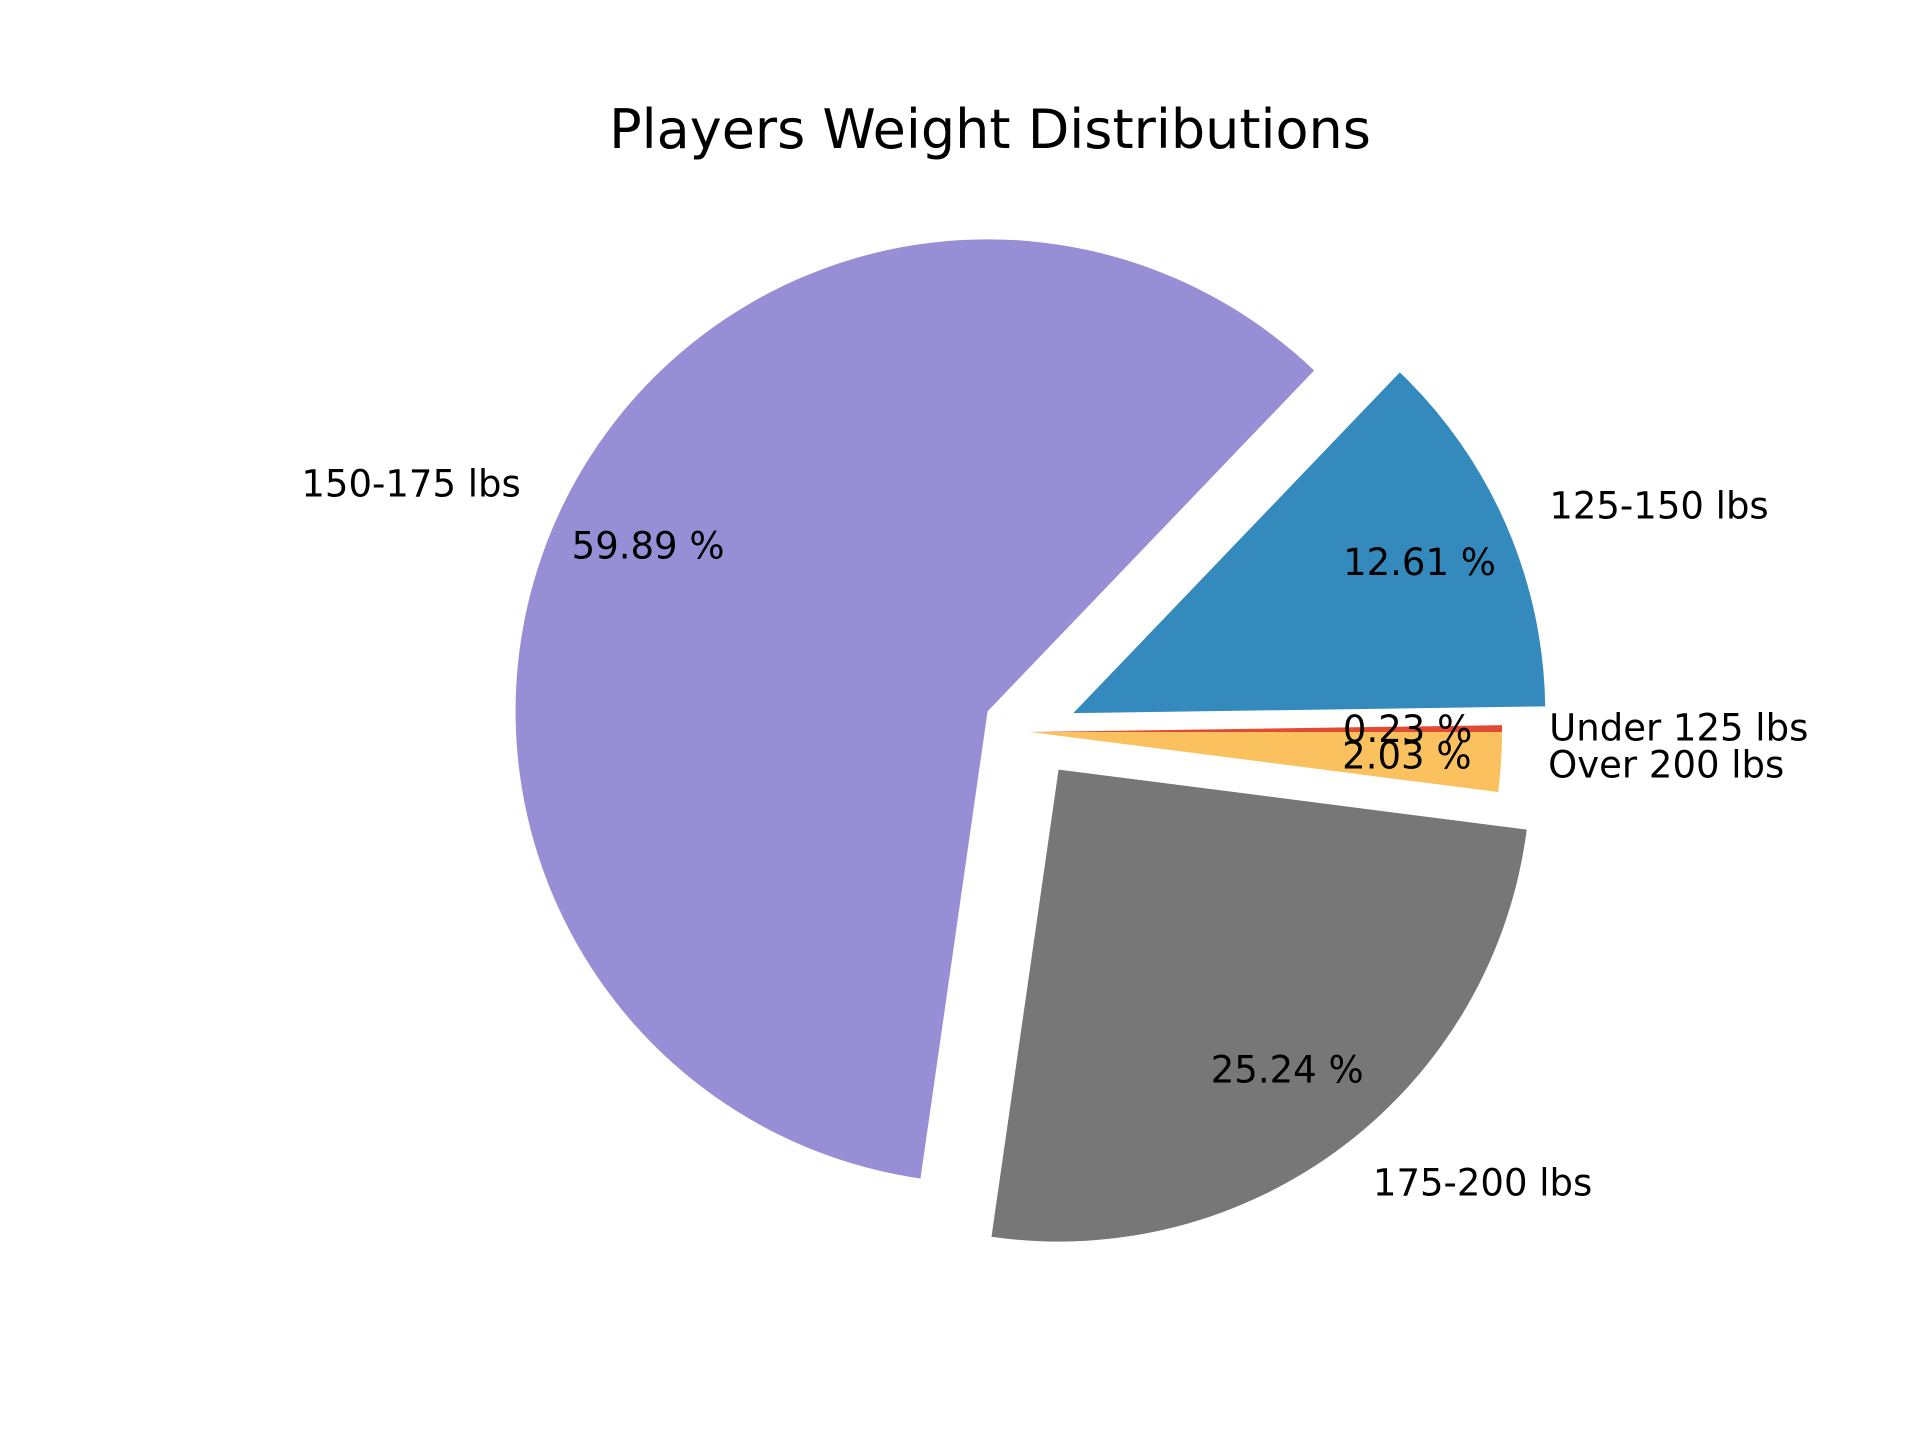 The height and width of the screenshot is (1440, 1920). I want to click on pct-label-under-125-lbs: 0.23 %, so click(1407, 729).